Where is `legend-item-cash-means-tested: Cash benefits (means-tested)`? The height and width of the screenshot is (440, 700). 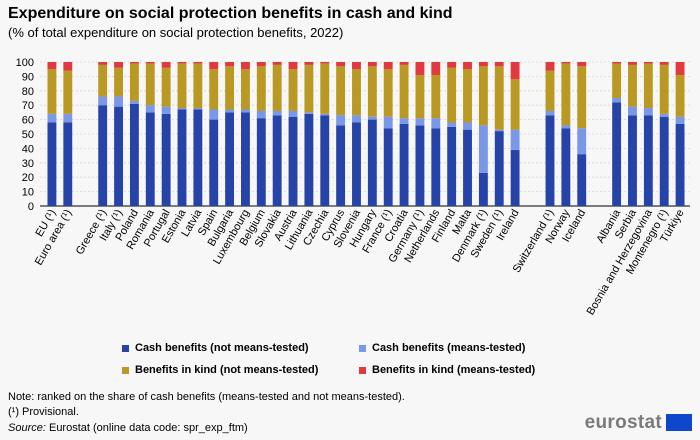
legend-item-cash-means-tested: Cash benefits (means-tested) is located at coordinates (442, 348).